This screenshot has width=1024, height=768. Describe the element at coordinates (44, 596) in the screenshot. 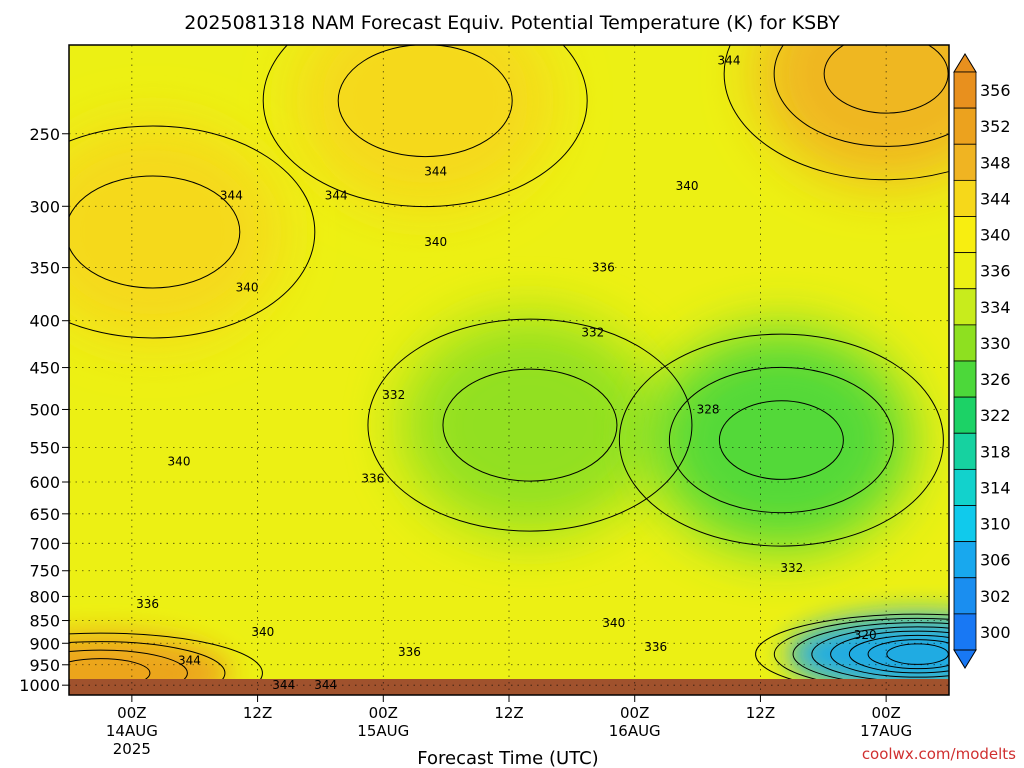

I see `y-tick-label: 800` at that location.